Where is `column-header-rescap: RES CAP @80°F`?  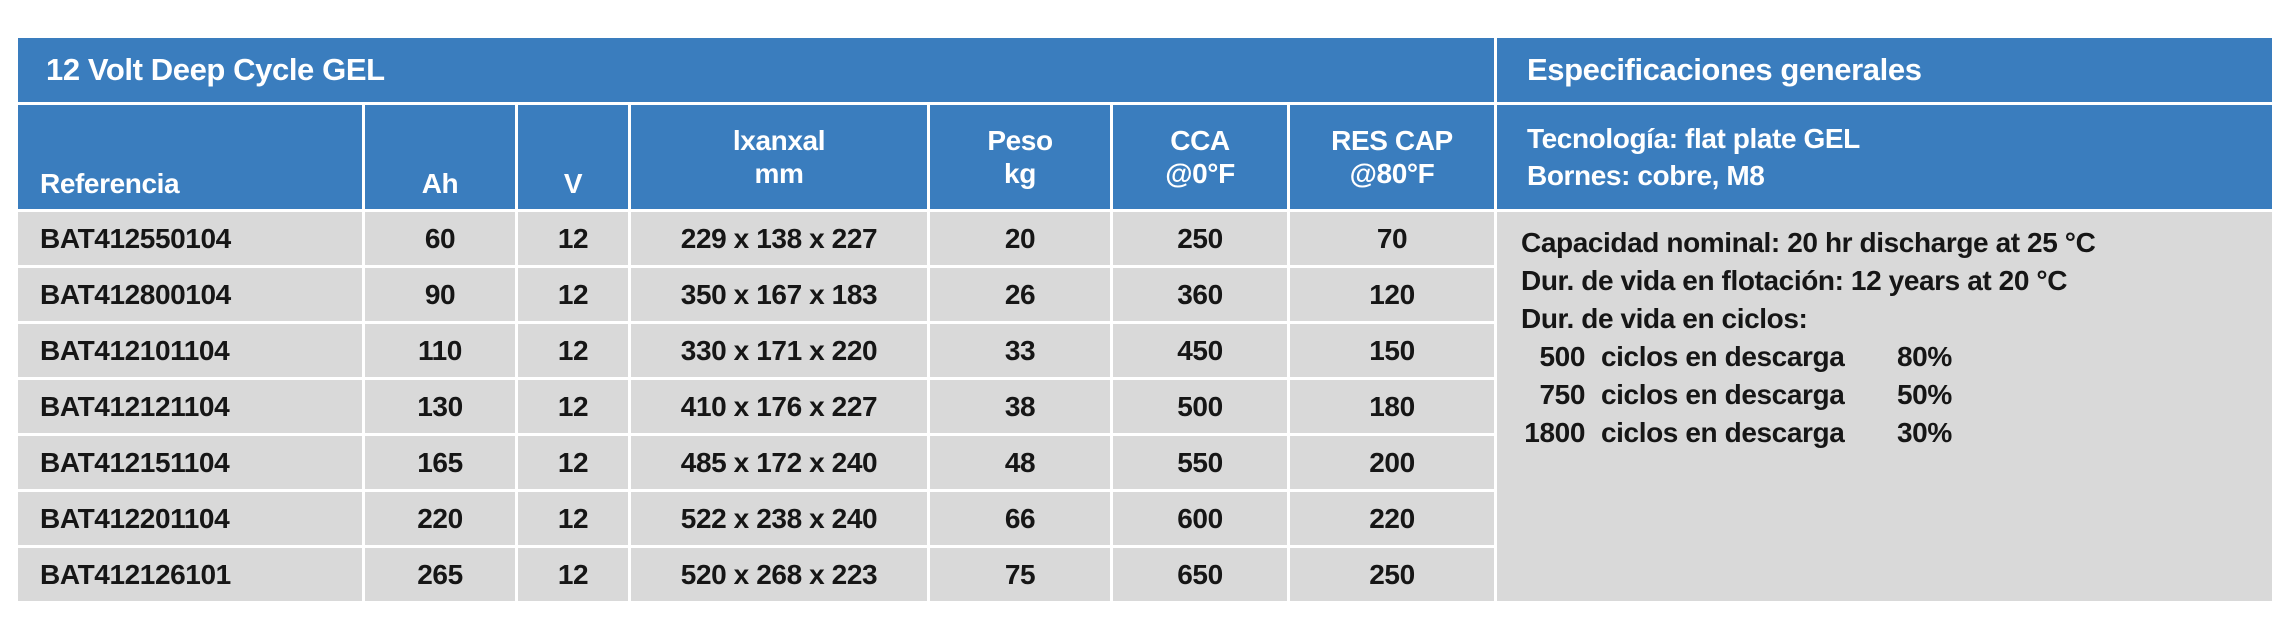
column-header-rescap: RES CAP @80°F is located at coordinates (1392, 157).